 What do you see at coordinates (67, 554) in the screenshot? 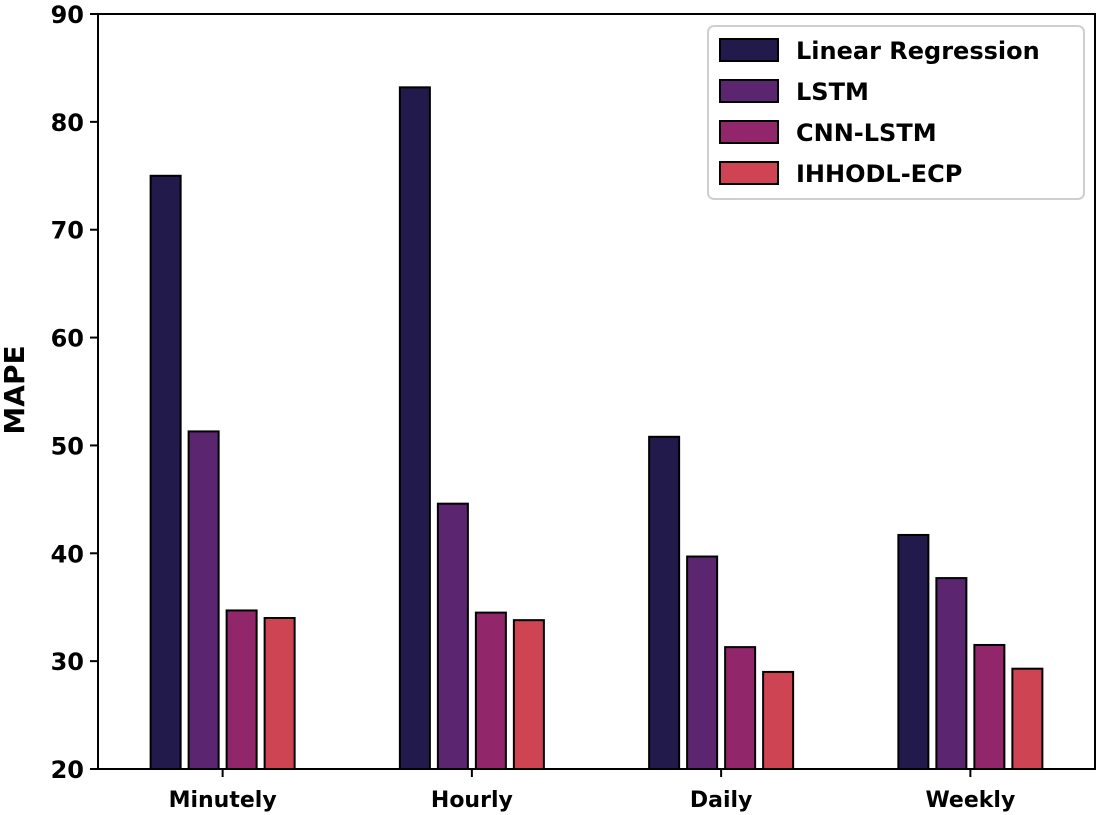
I see `y-tick-label: 40` at bounding box center [67, 554].